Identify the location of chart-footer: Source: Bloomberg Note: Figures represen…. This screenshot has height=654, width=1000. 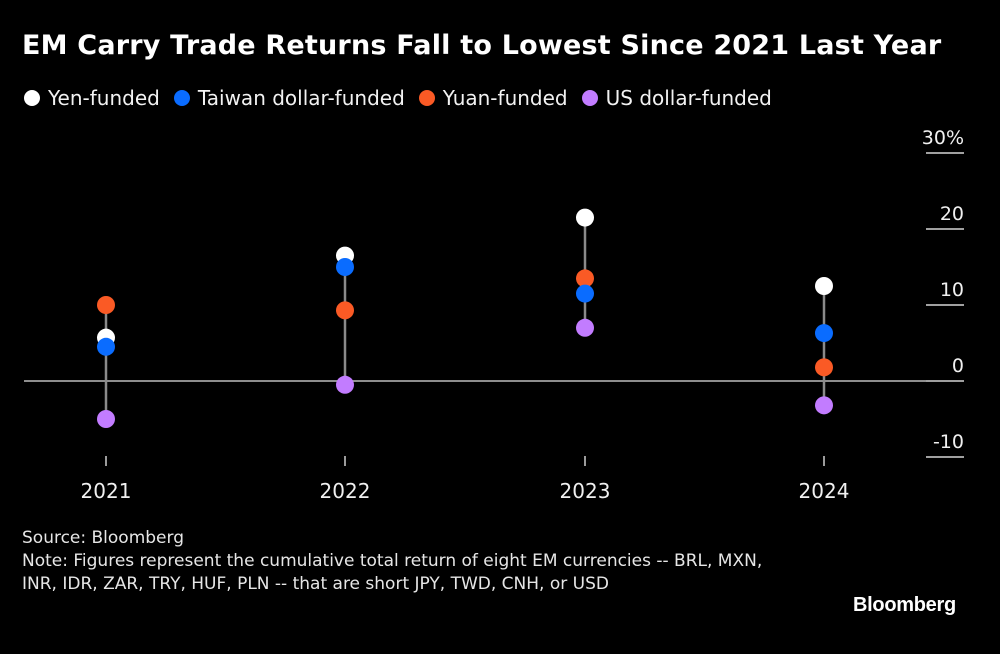
(407, 561).